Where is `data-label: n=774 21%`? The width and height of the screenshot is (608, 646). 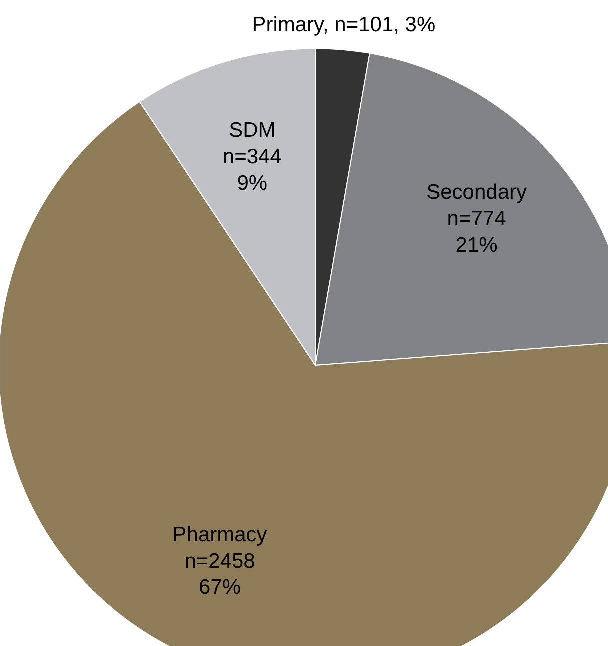 data-label: n=774 21% is located at coordinates (477, 233).